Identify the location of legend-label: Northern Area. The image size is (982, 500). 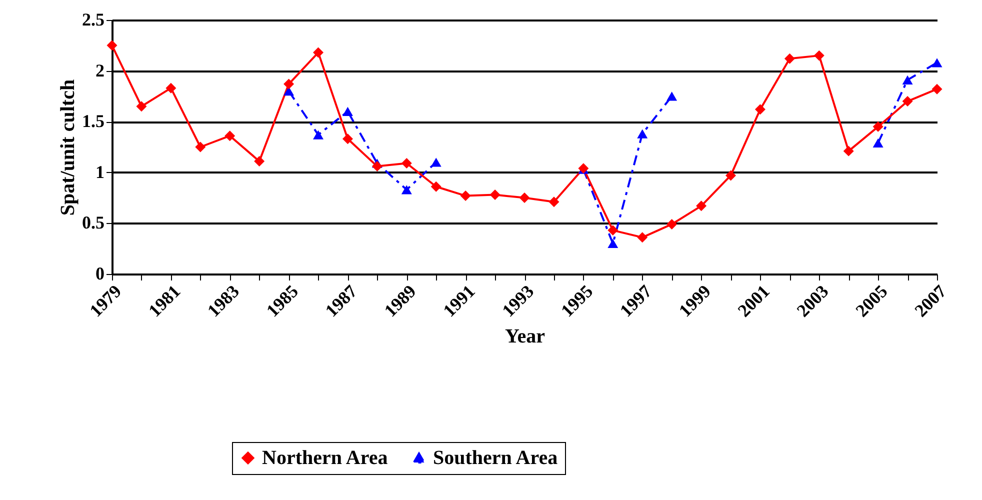
(325, 458).